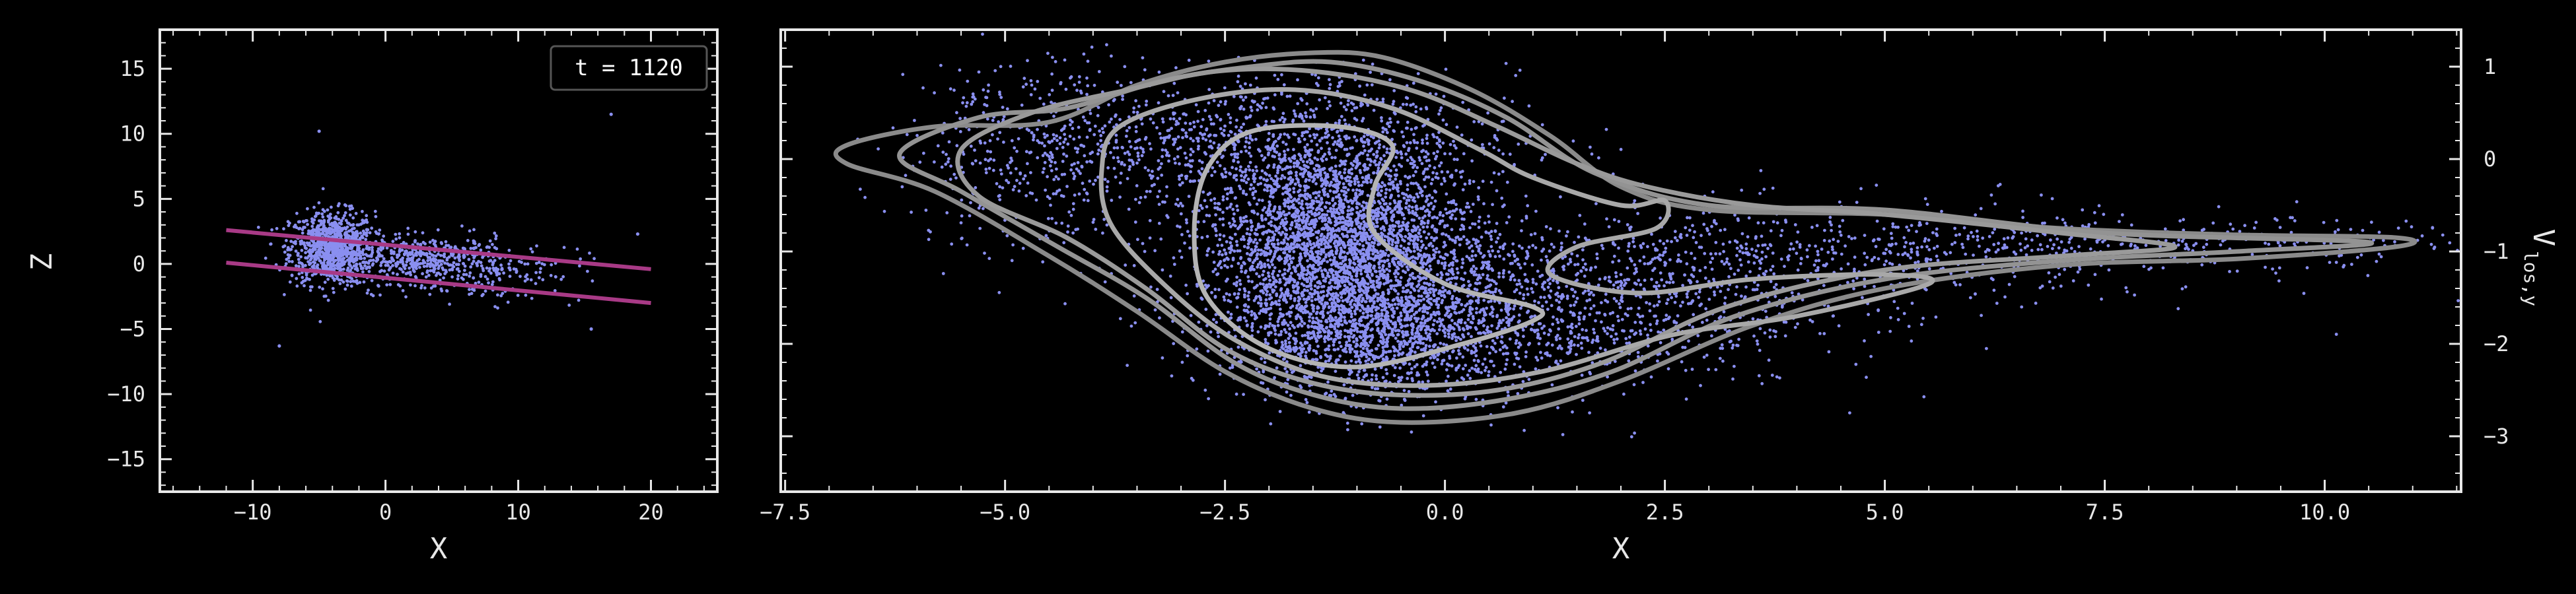  Describe the element at coordinates (133, 329) in the screenshot. I see `y-tick-label: −5` at that location.